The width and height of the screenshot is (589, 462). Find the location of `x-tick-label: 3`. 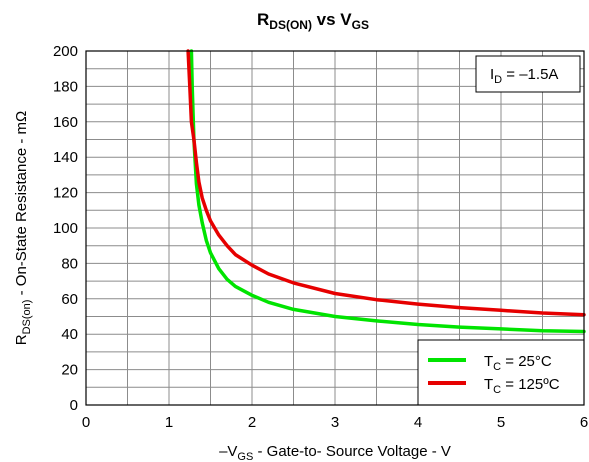

x-tick-label: 3 is located at coordinates (335, 422).